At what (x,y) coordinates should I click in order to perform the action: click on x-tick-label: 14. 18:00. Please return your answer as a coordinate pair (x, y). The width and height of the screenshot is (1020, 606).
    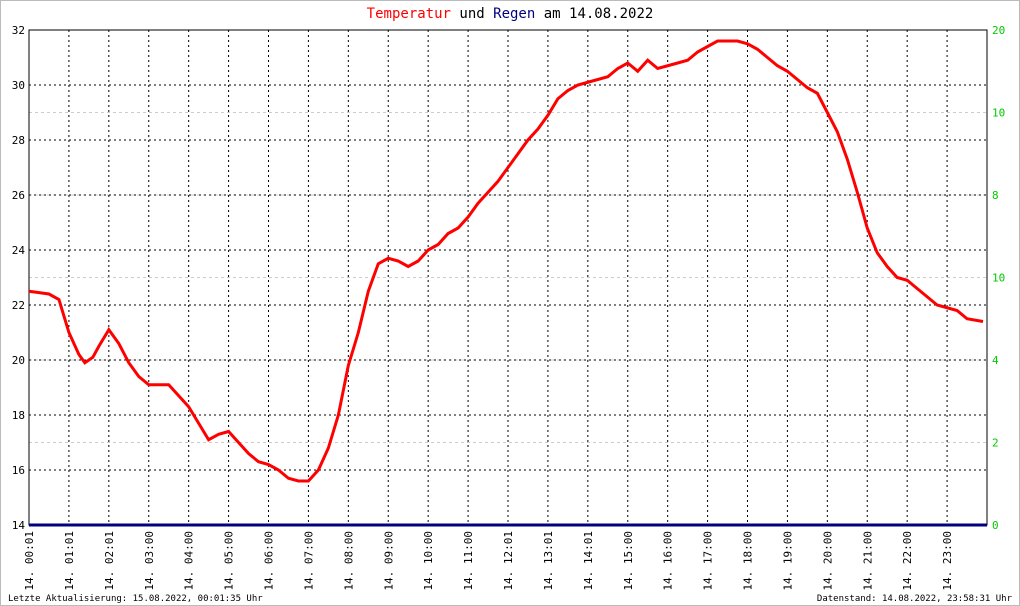
    Looking at the image, I should click on (748, 561).